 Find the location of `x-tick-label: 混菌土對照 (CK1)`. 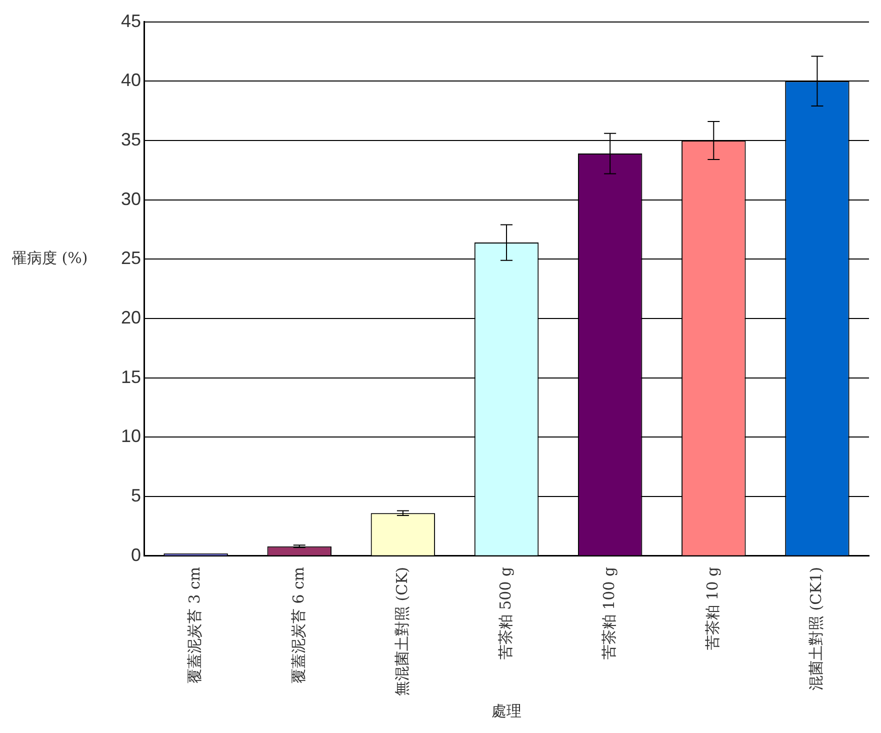

x-tick-label: 混菌土對照 (CK1) is located at coordinates (816, 628).